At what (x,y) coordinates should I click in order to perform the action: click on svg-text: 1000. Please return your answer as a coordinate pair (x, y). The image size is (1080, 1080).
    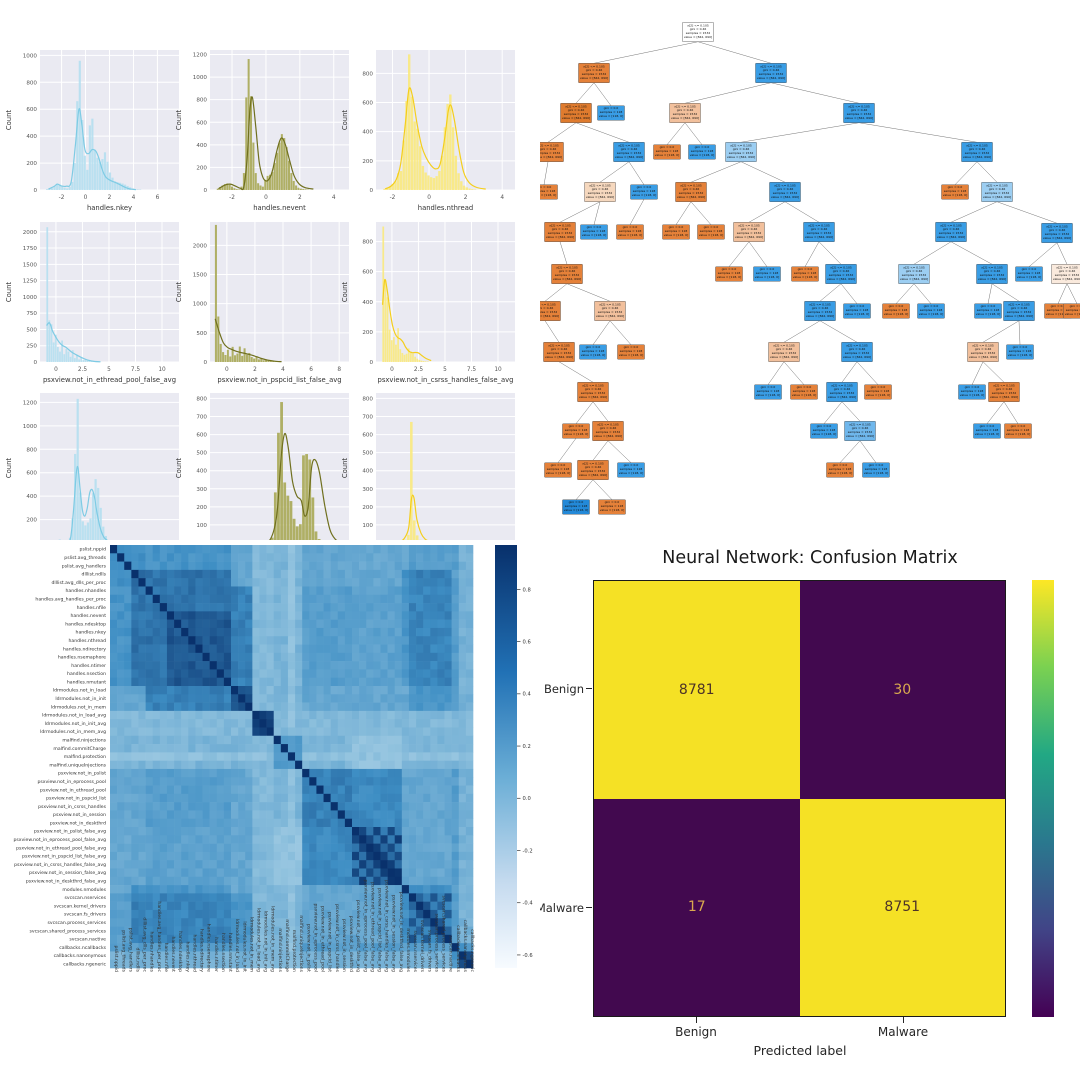
    Looking at the image, I should click on (30, 298).